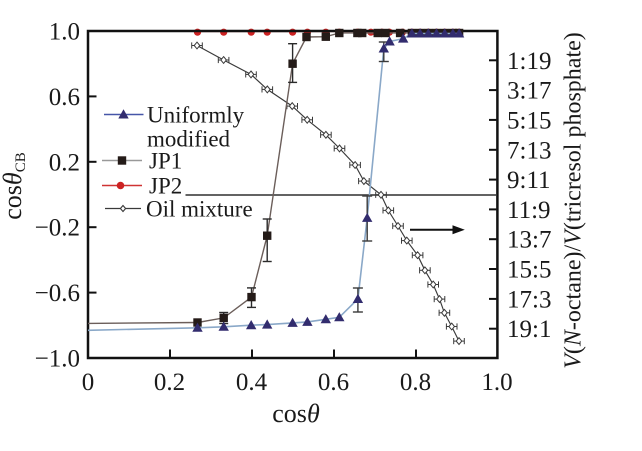 The height and width of the screenshot is (451, 642). Describe the element at coordinates (529, 61) in the screenshot. I see `svg-text: 1:19` at that location.